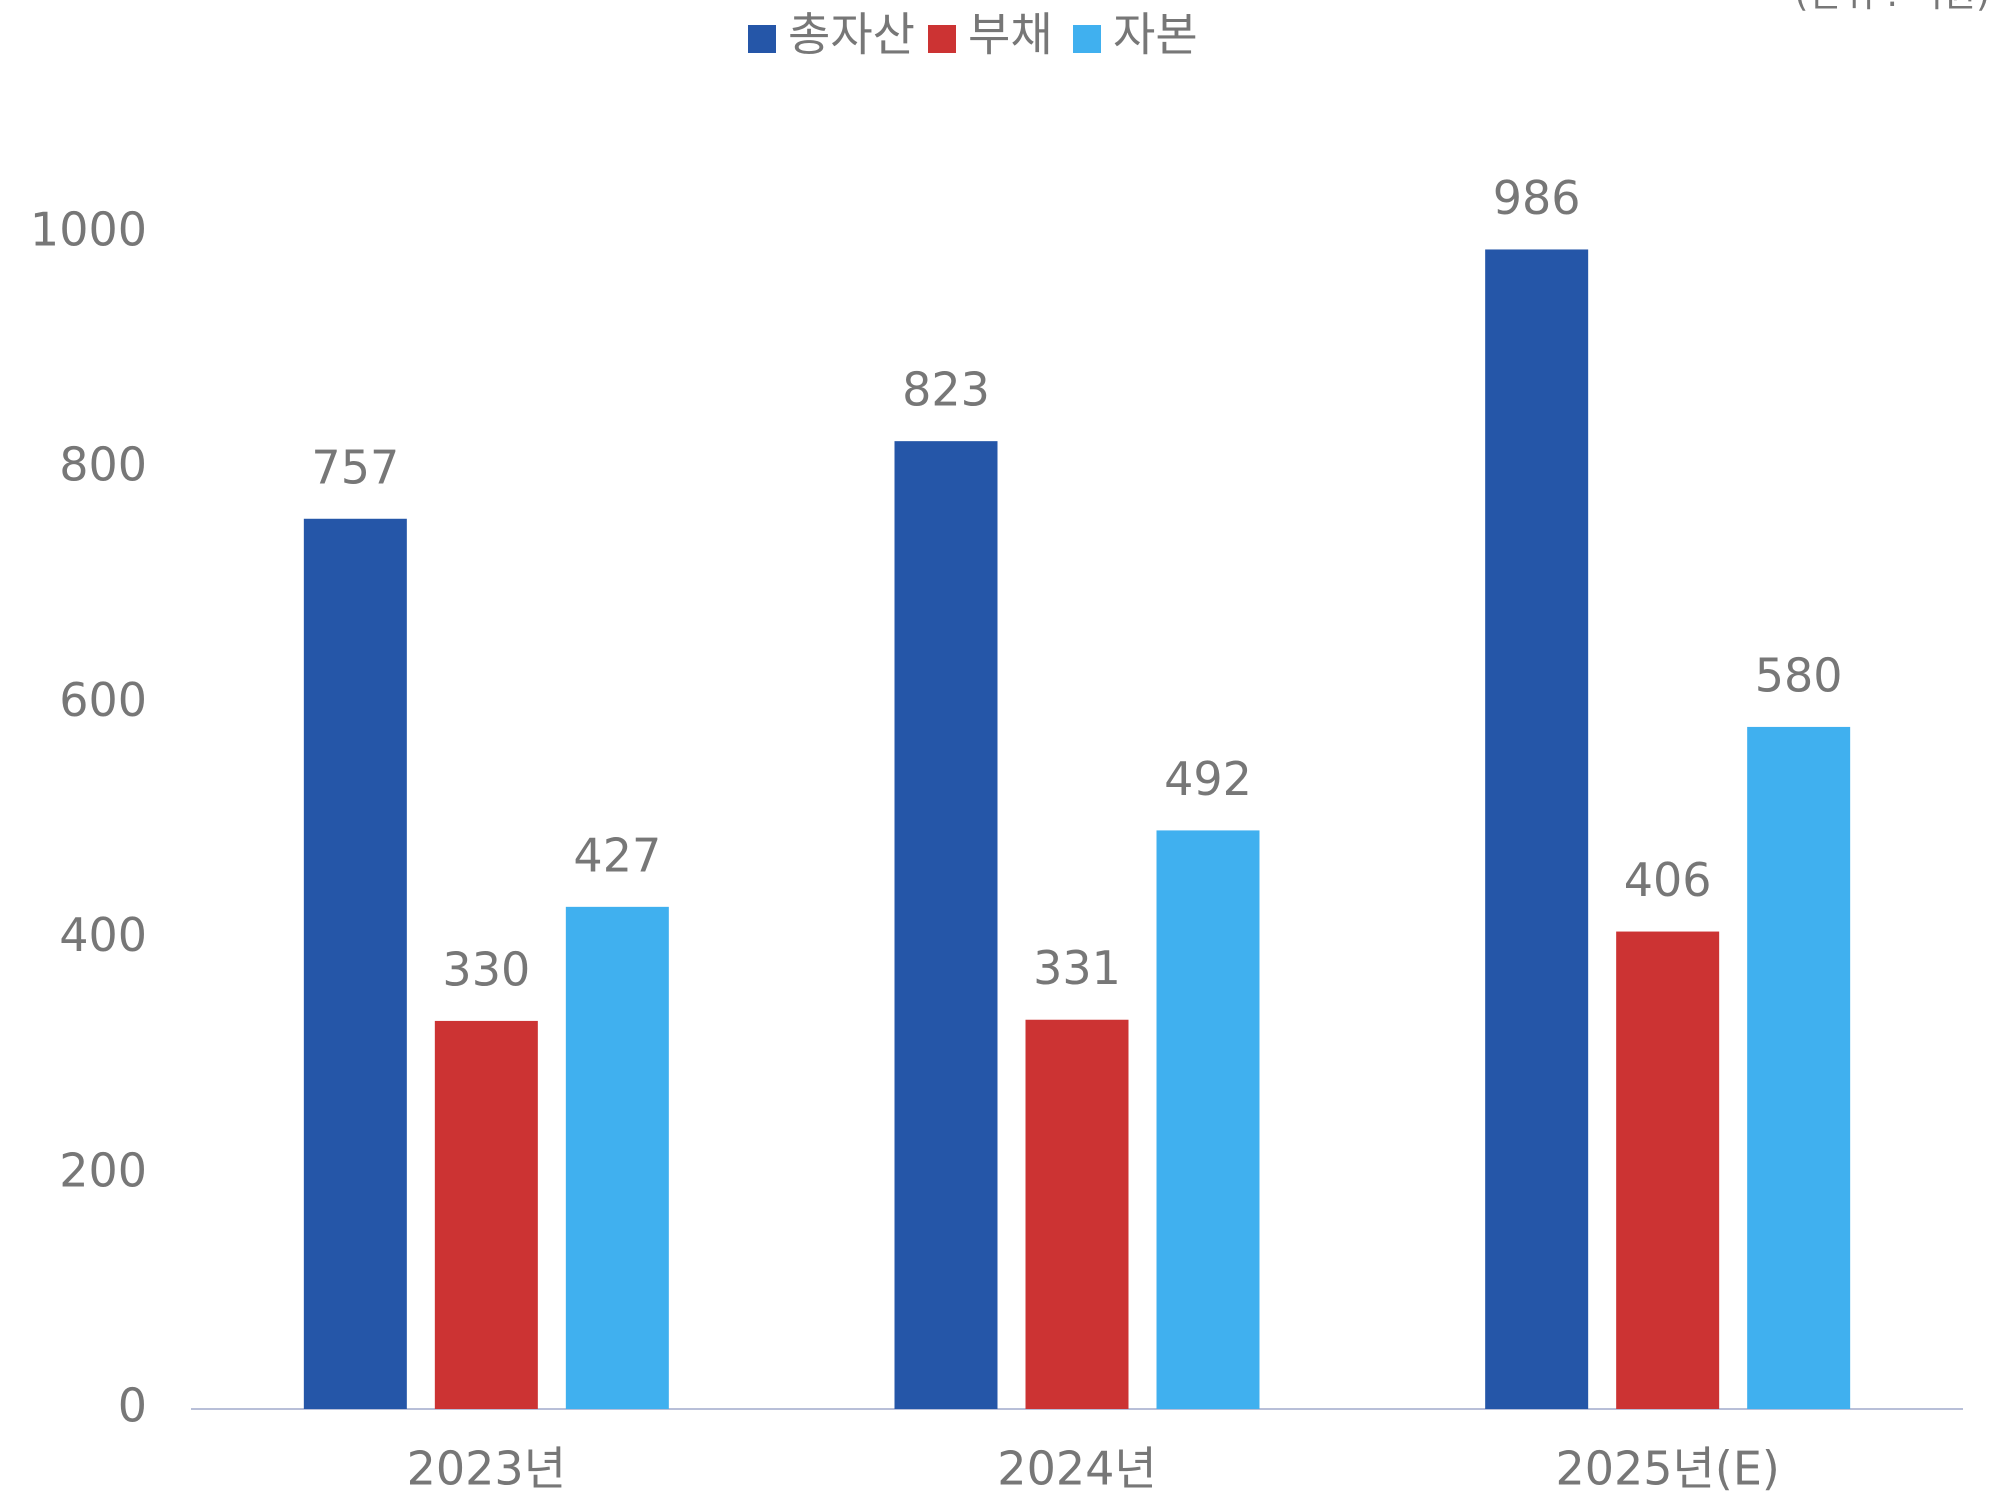 This screenshot has width=1999, height=1499. Describe the element at coordinates (1668, 880) in the screenshot. I see `value-label: 406` at that location.